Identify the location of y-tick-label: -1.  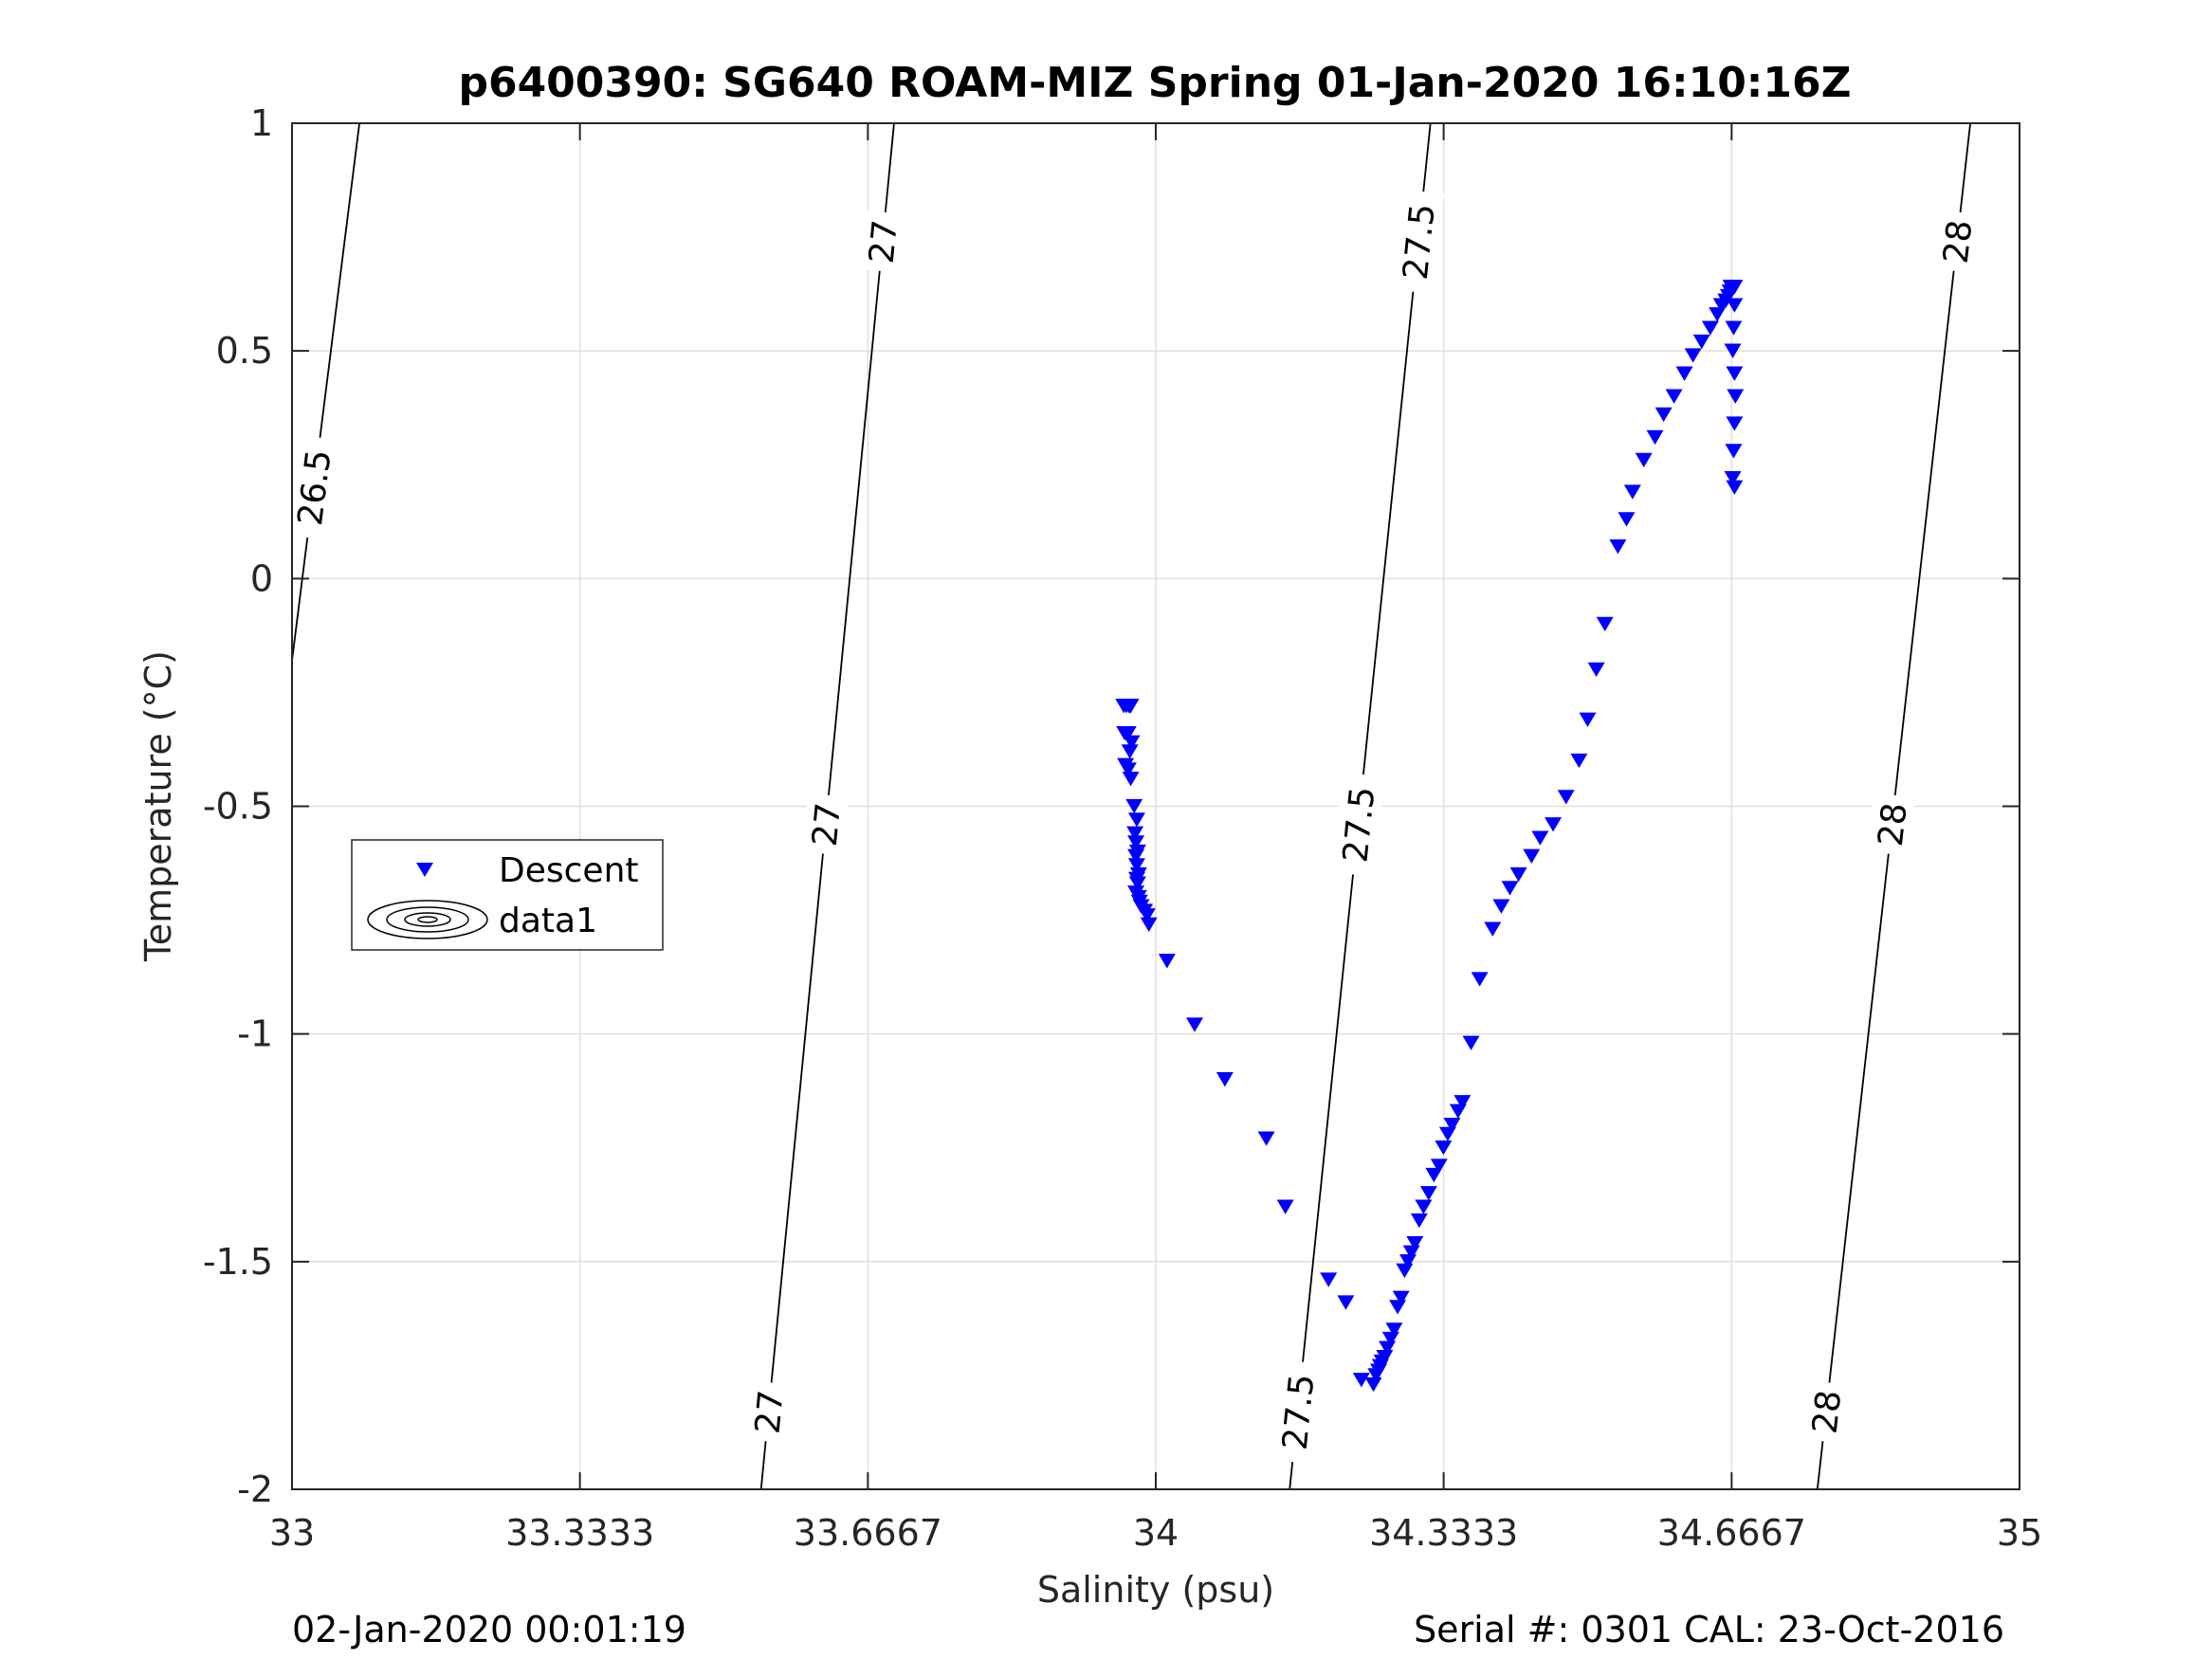
(255, 1034).